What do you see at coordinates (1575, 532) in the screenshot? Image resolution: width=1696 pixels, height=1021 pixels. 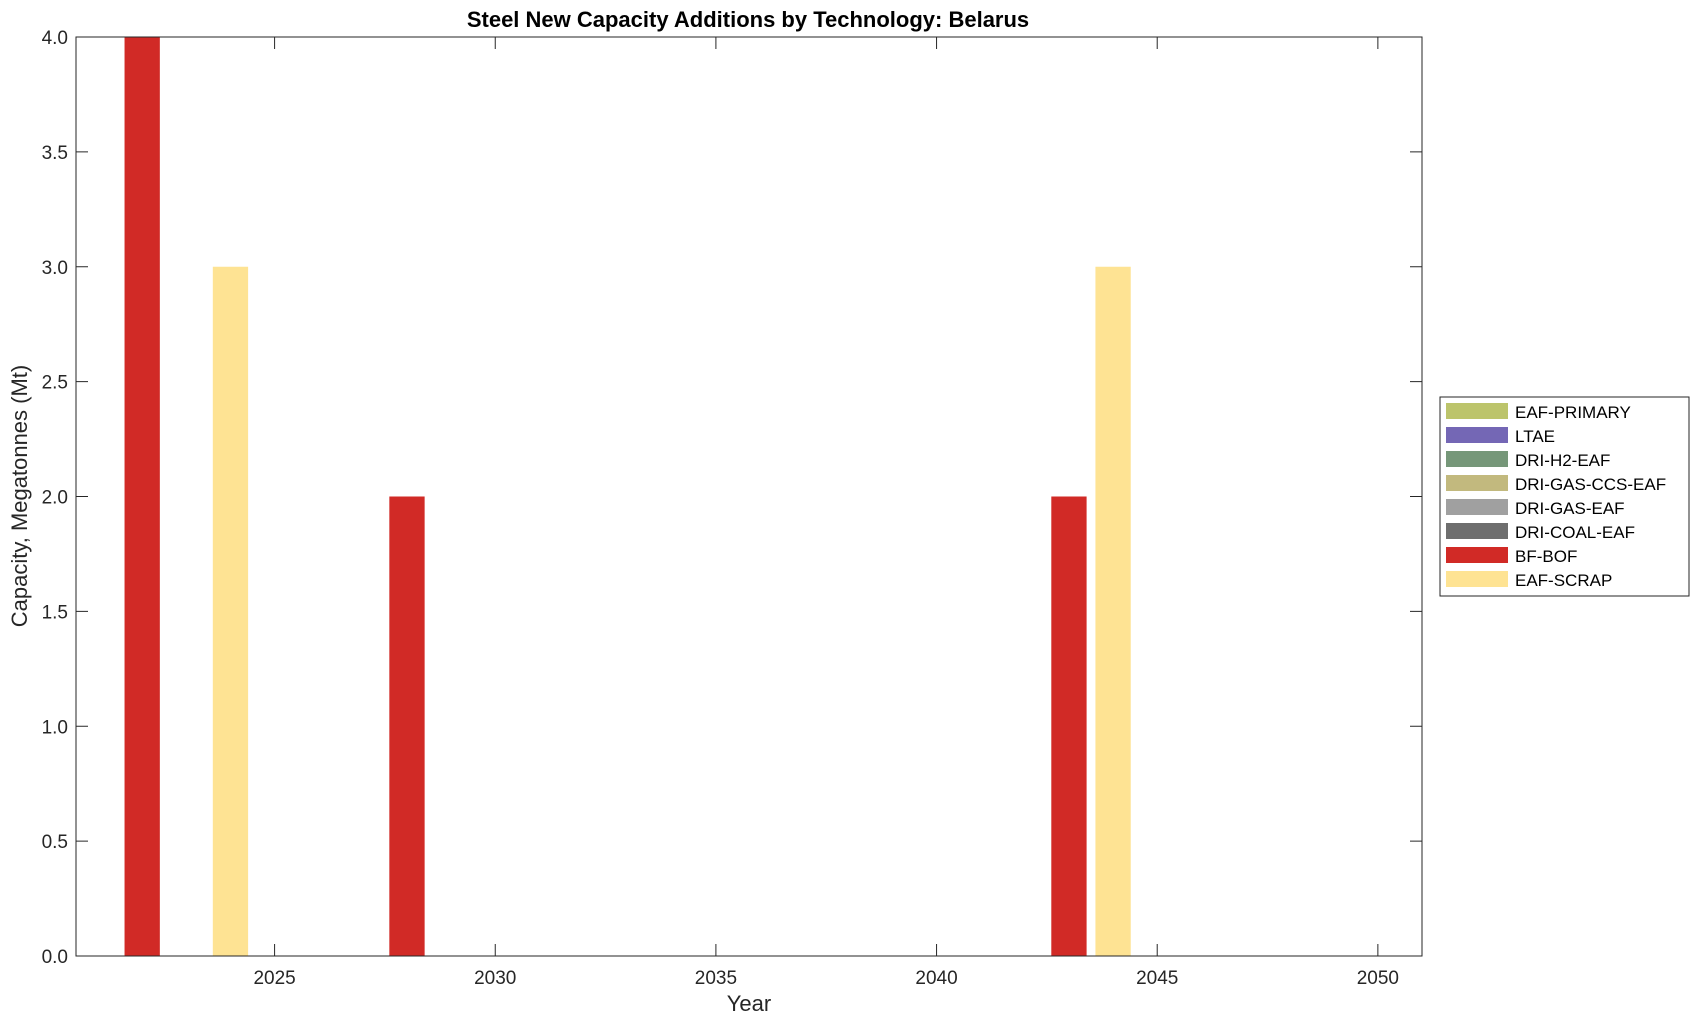 I see `legend-label-dri-coal-eaf: DRI-COAL-EAF` at bounding box center [1575, 532].